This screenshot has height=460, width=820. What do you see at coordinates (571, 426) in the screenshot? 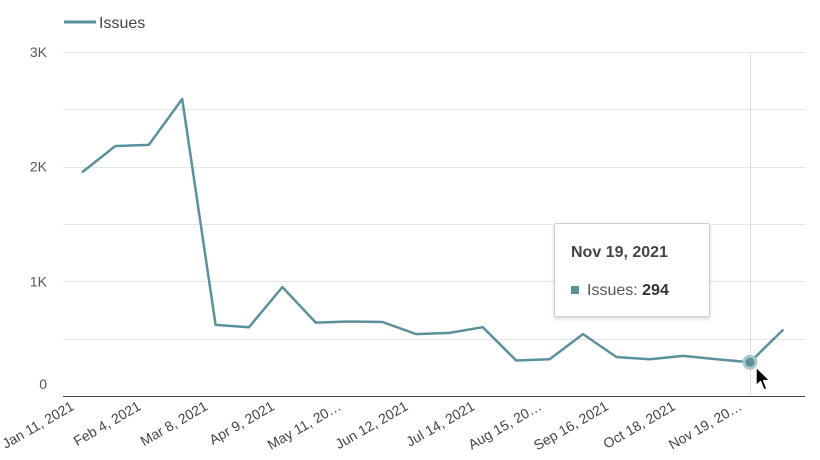
I see `x-tick-label: Sep 16, 2021` at bounding box center [571, 426].